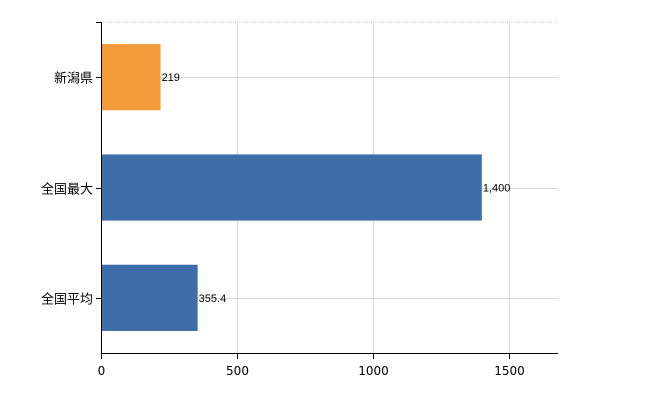 The height and width of the screenshot is (400, 650). I want to click on category-label: 新潟県, so click(73, 79).